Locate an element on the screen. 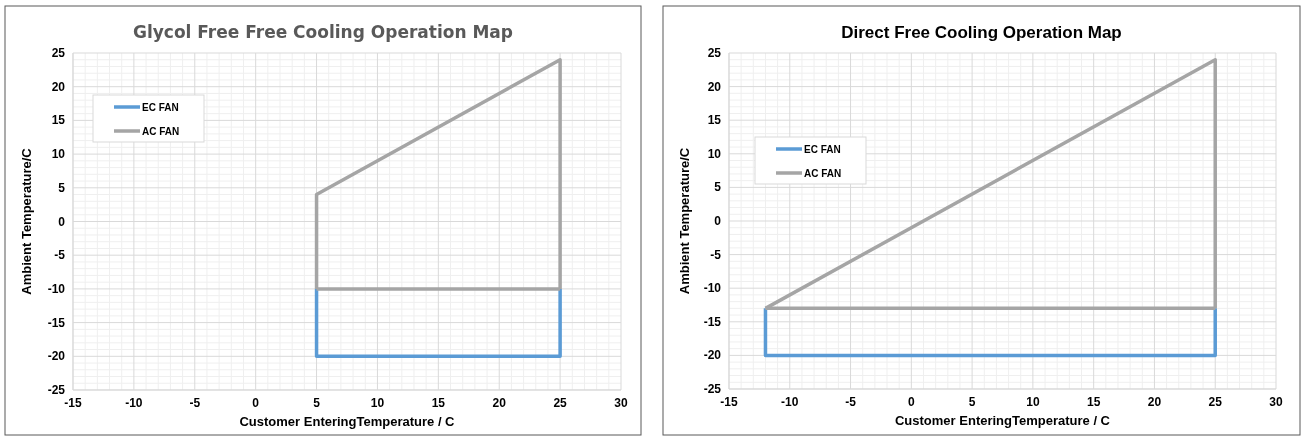  chart-title: Direct Free Cooling Operation Map is located at coordinates (981, 32).